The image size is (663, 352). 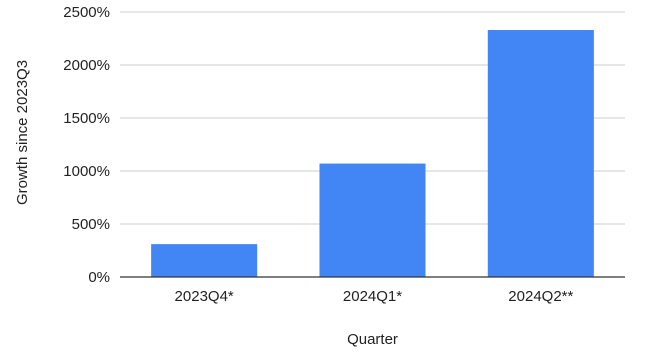 I want to click on y-tick-label: 2000%, so click(x=86, y=65).